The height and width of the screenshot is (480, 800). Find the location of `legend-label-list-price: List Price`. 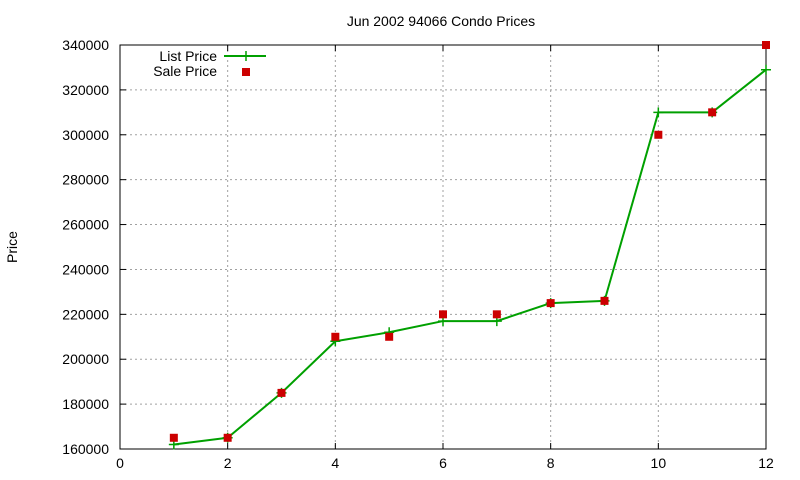

legend-label-list-price: List Price is located at coordinates (188, 56).